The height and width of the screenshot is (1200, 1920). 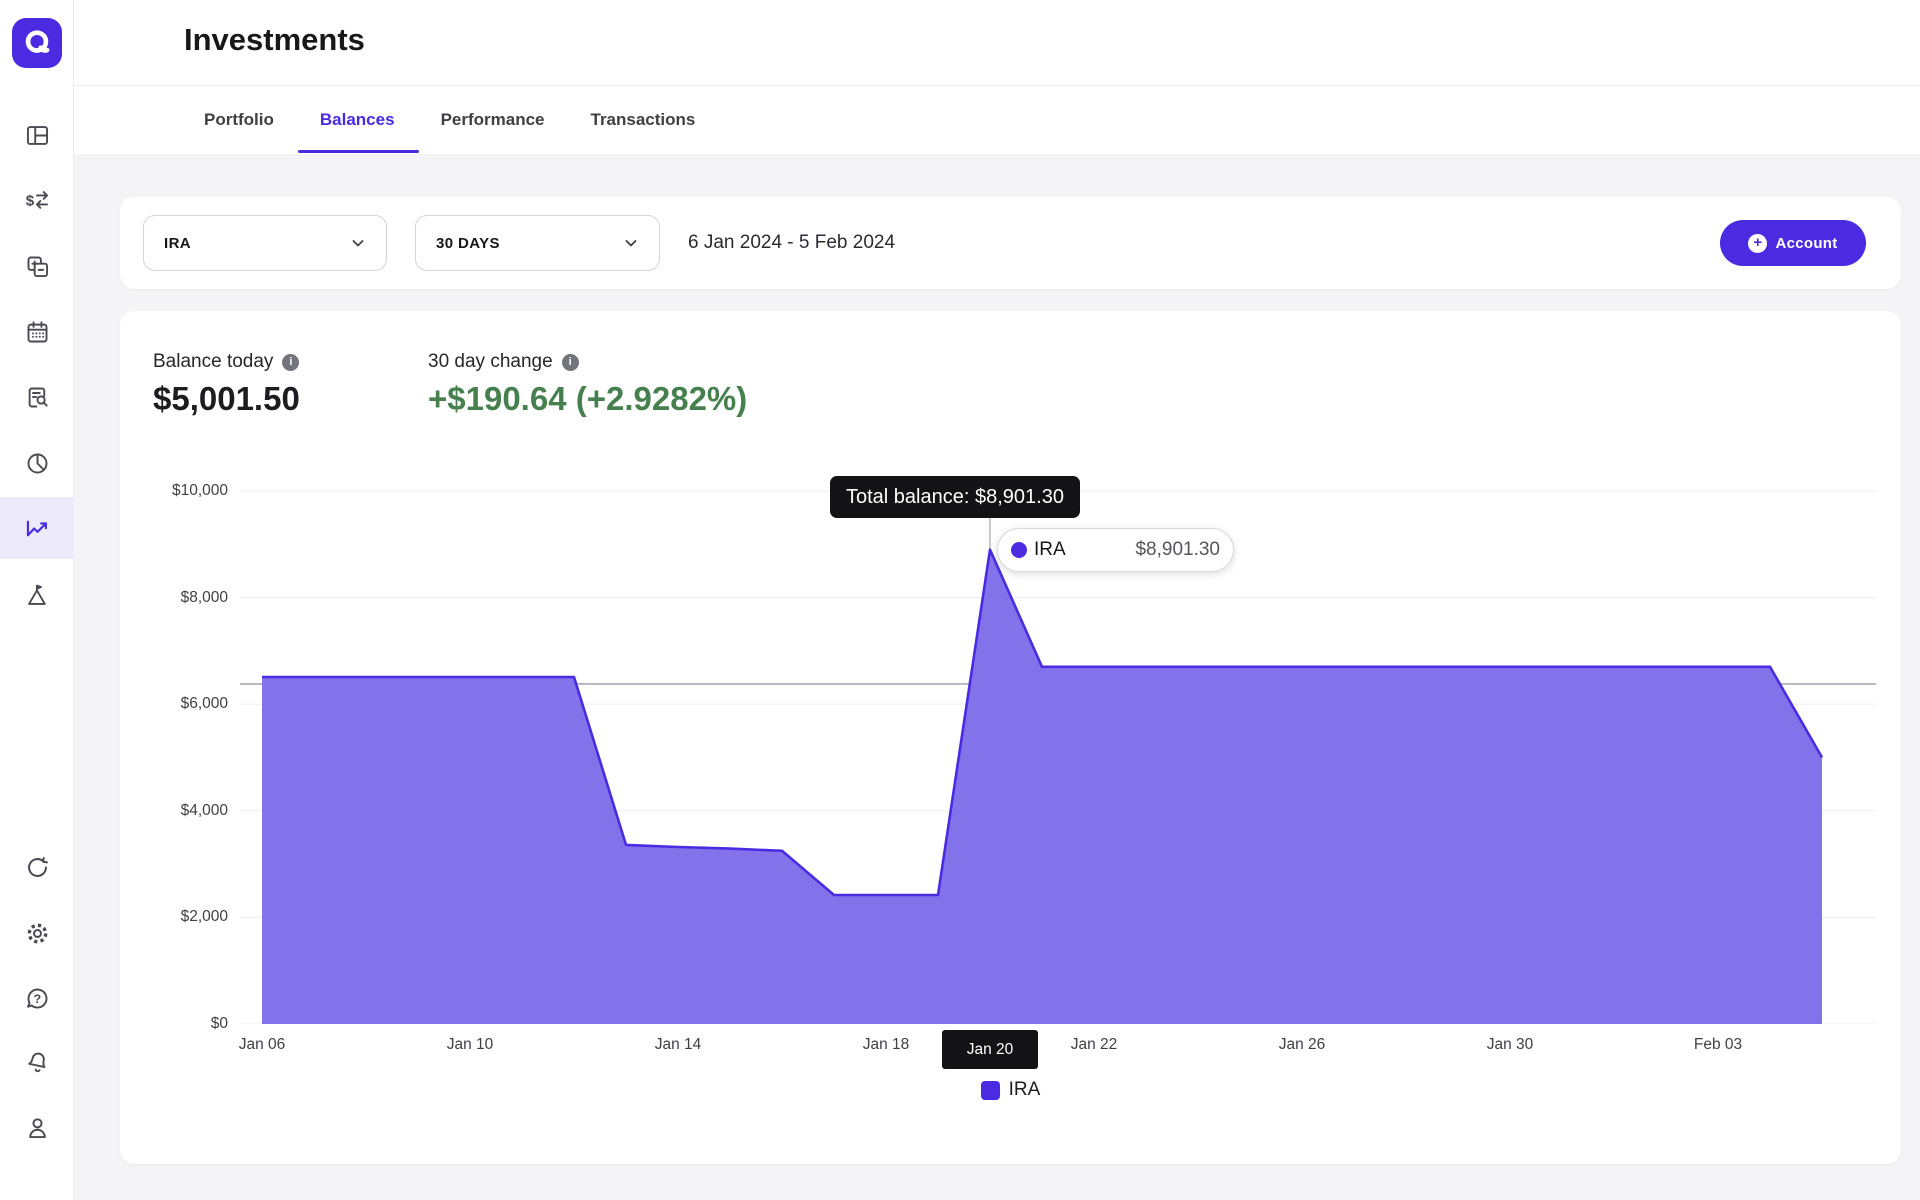 What do you see at coordinates (204, 597) in the screenshot?
I see `y-axis-tick: $8,000` at bounding box center [204, 597].